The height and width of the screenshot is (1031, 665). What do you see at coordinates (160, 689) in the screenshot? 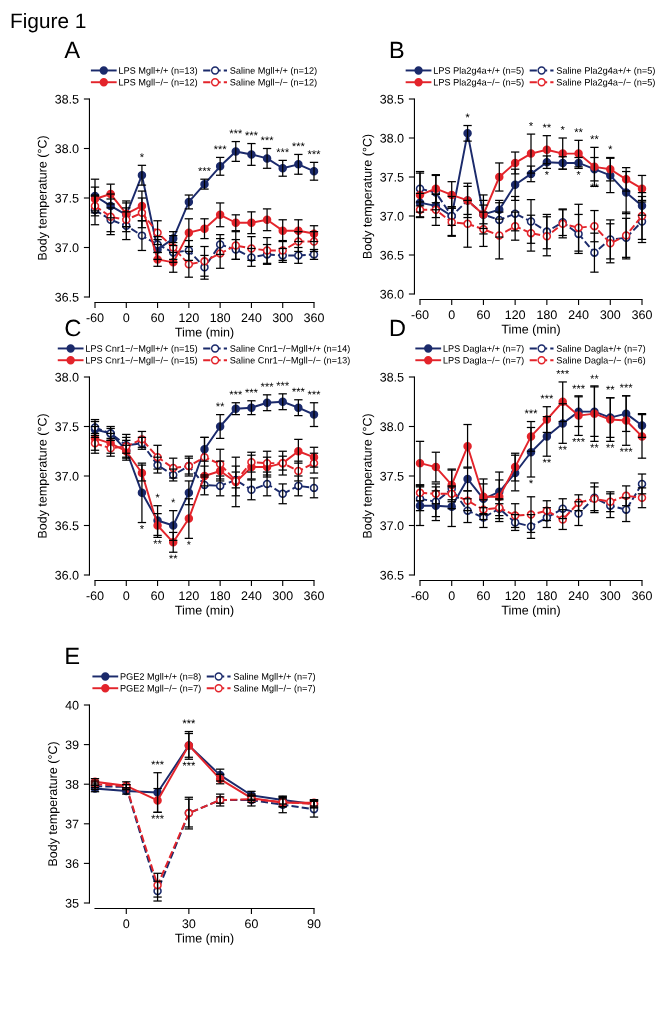
I see `legend-label: PGE2 Mgll−/− (n=7)` at bounding box center [160, 689].